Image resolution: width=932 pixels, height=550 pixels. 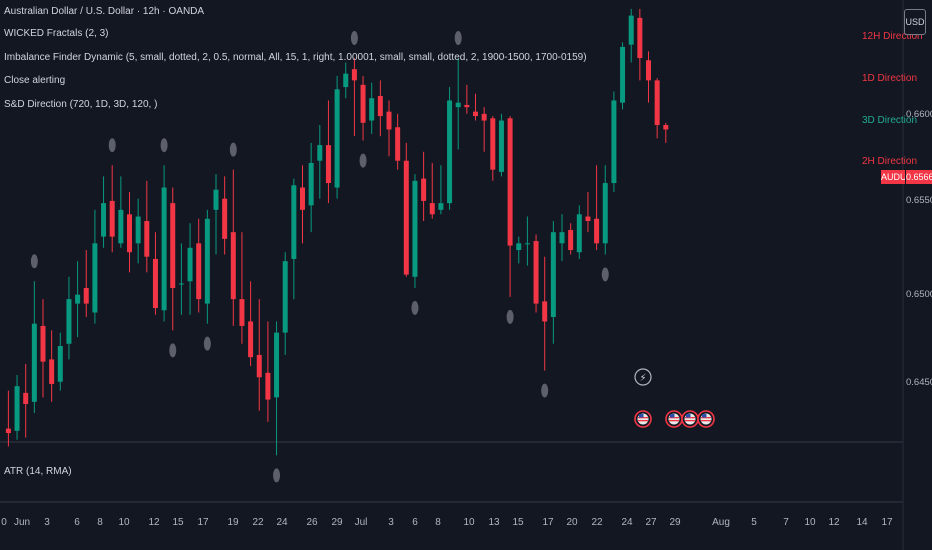 I want to click on time-tick: 5, so click(x=754, y=522).